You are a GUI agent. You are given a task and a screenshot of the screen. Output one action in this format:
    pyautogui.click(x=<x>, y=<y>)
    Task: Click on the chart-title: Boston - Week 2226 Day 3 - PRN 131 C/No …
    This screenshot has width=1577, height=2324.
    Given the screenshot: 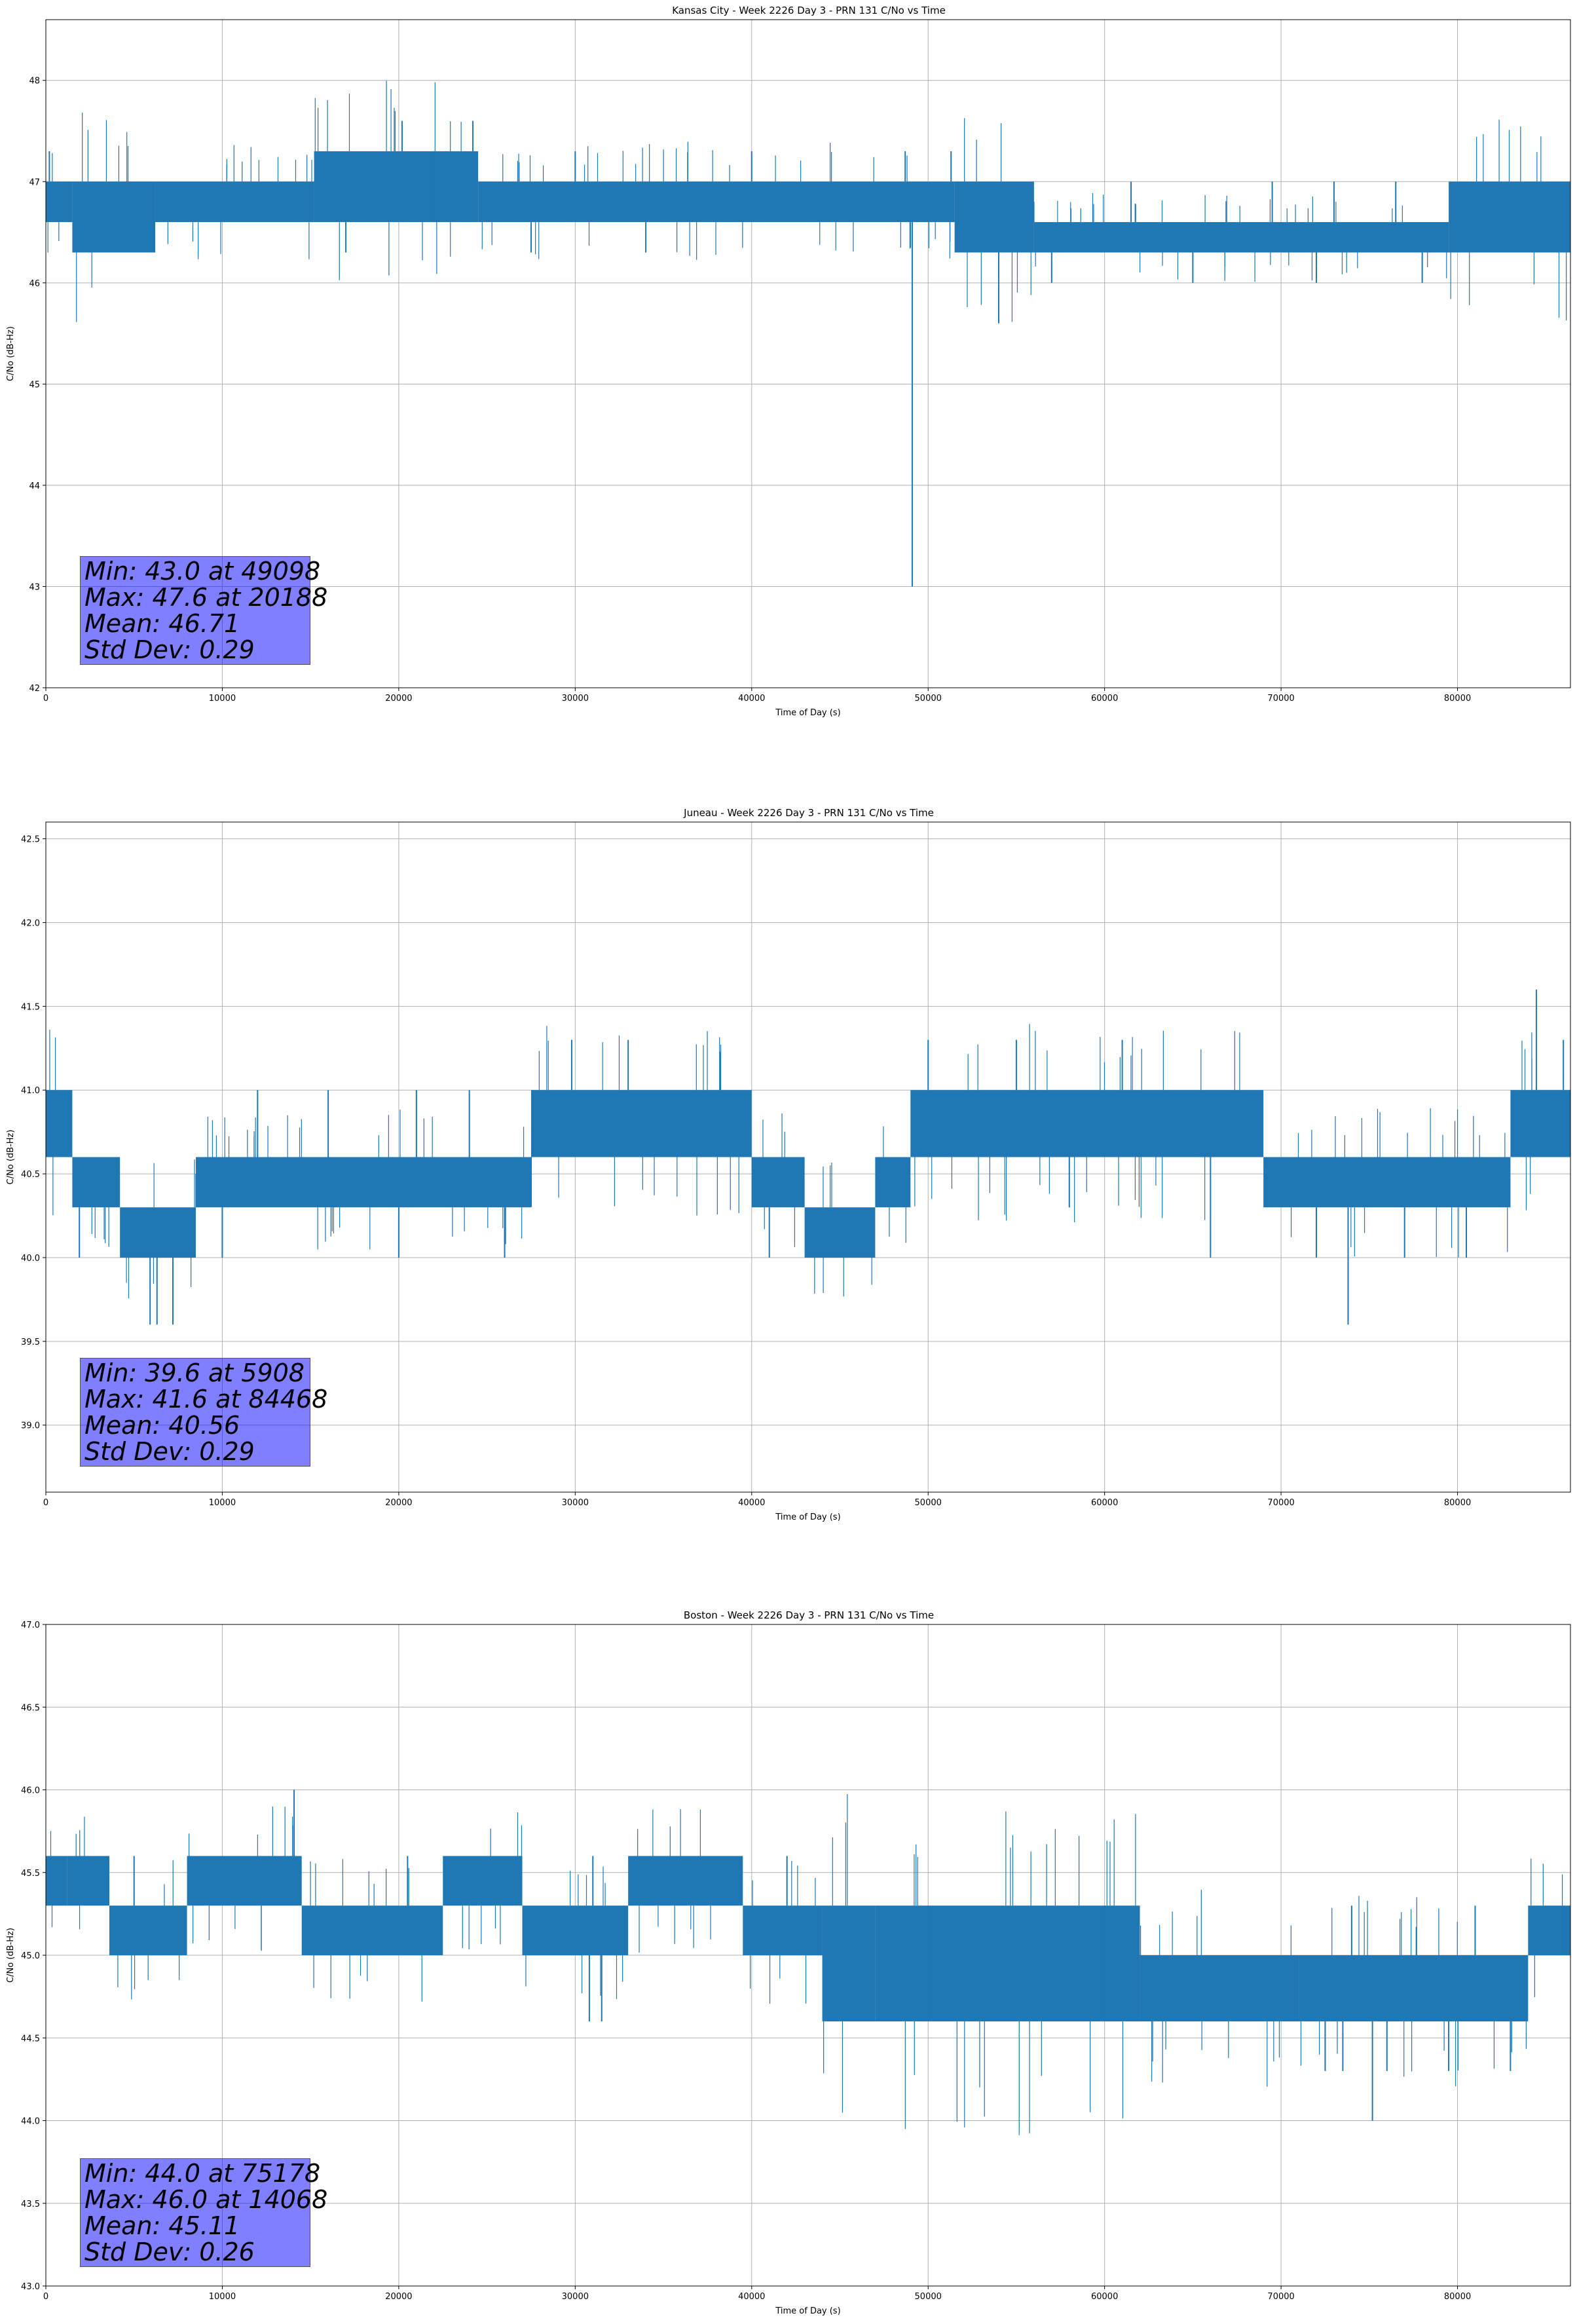 What is the action you would take?
    pyautogui.click(x=809, y=1615)
    